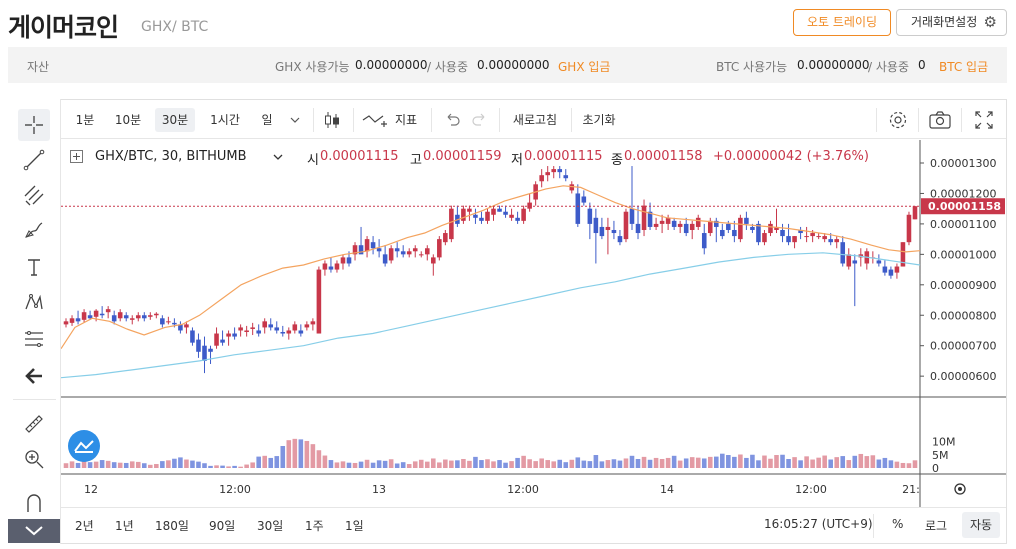 Image resolution: width=1016 pixels, height=549 pixels. I want to click on range-1w: 1주, so click(314, 526).